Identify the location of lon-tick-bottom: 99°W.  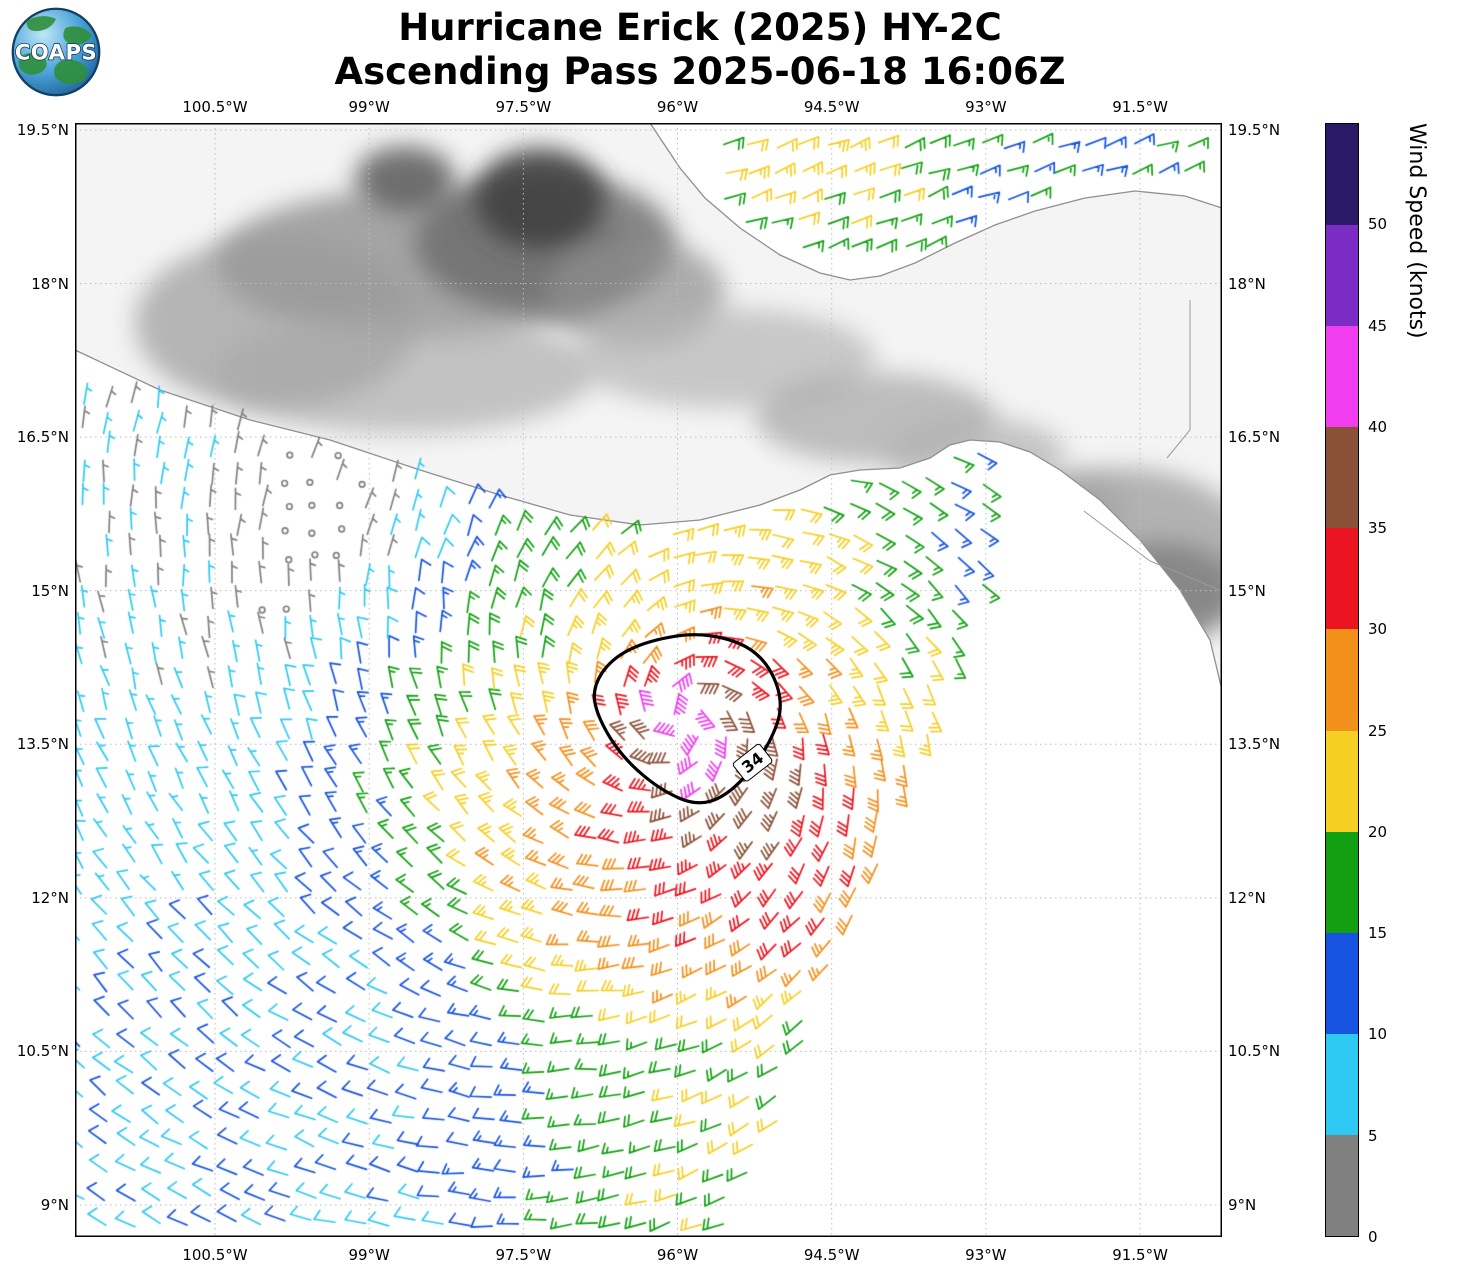
(369, 1255).